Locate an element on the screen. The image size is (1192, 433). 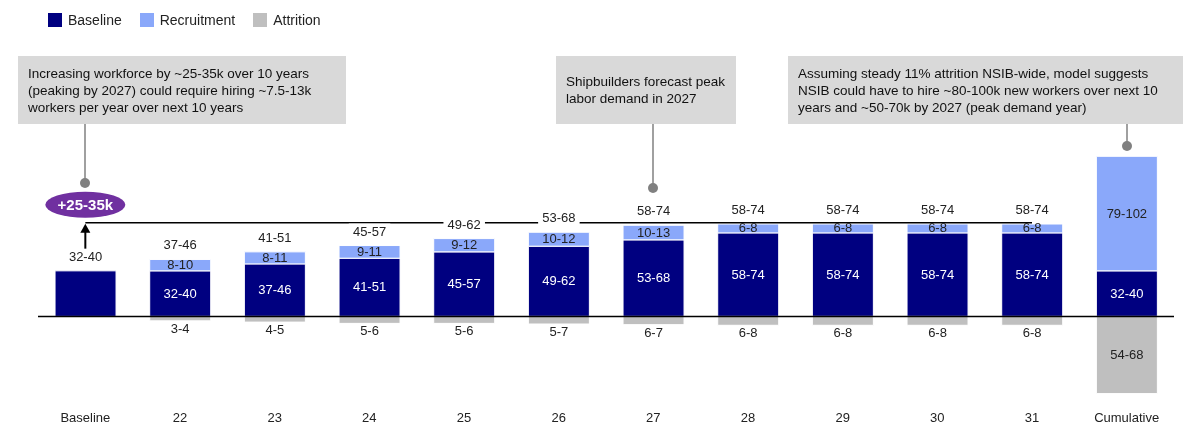
data-label: 49-62 is located at coordinates (559, 281).